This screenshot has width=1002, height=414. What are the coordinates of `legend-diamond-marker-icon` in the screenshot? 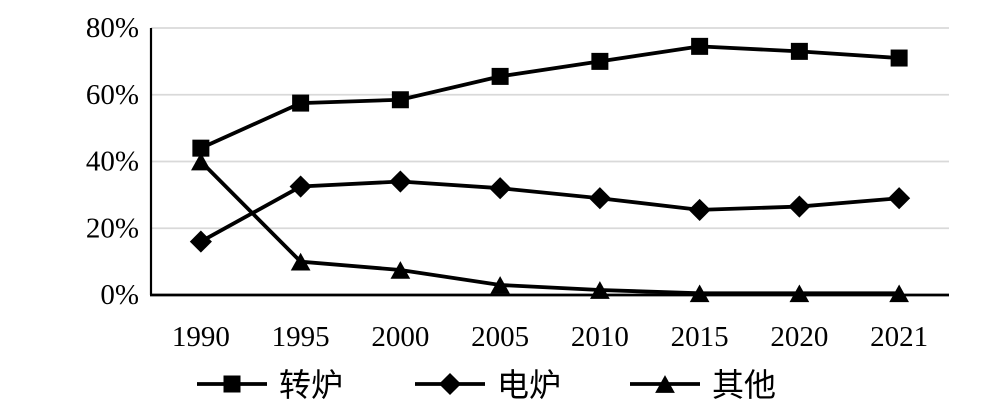 It's located at (450, 384).